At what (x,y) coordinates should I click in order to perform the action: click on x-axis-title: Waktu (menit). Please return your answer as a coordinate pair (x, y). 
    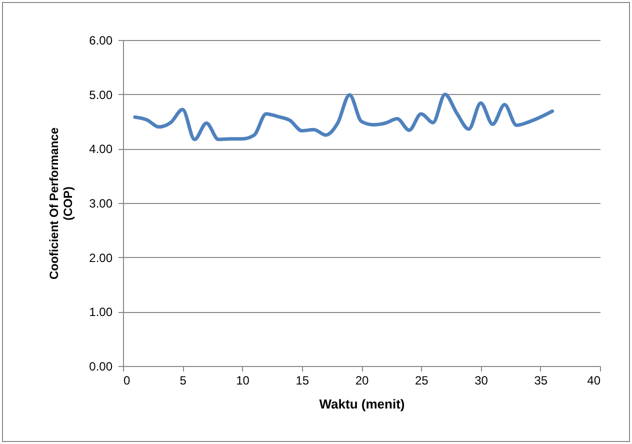
    Looking at the image, I should click on (362, 404).